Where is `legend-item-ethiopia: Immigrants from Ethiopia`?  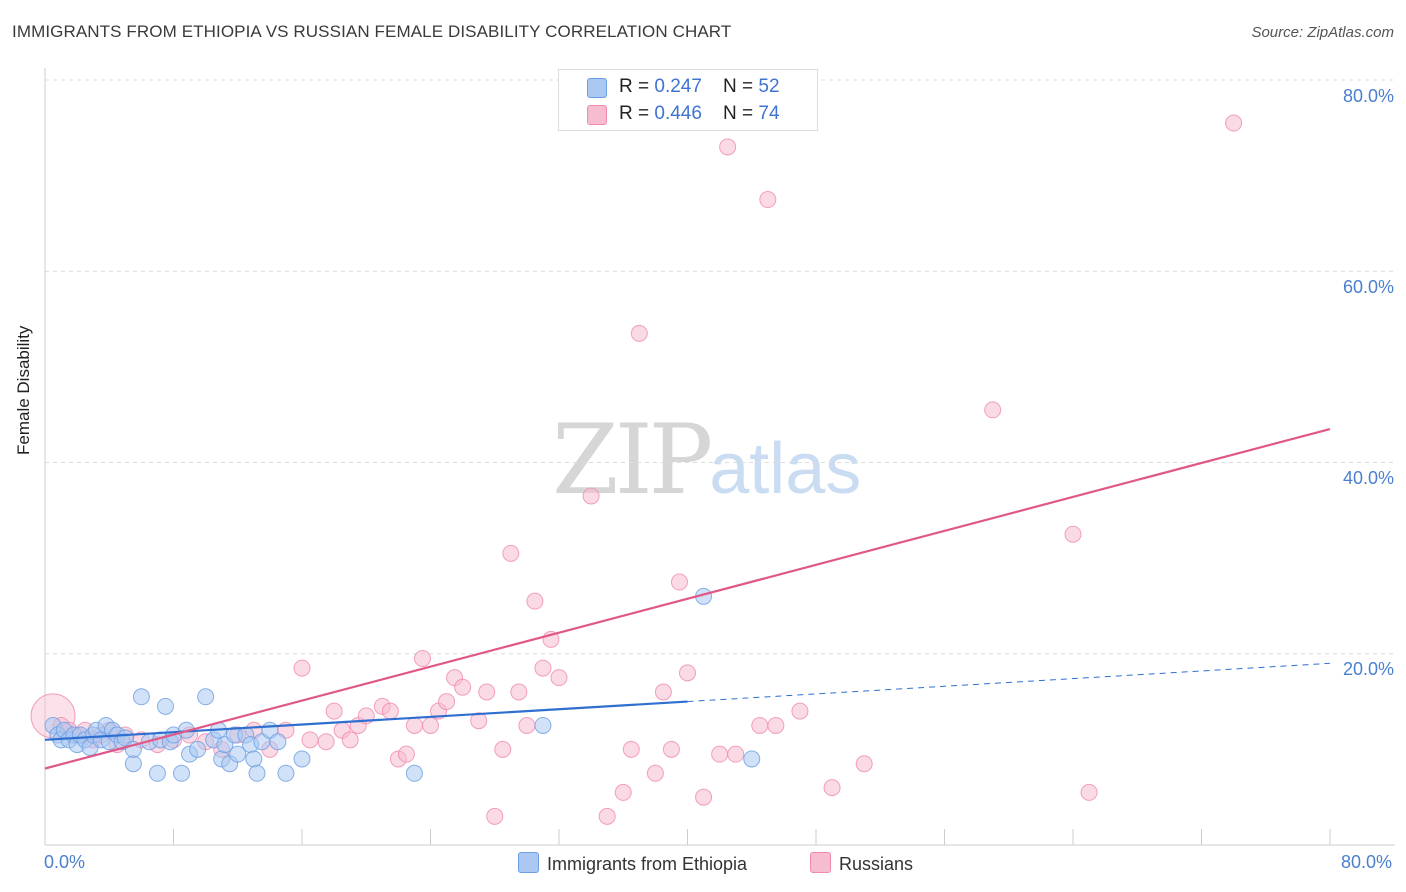
legend-item-ethiopia: Immigrants from Ethiopia is located at coordinates (632, 863).